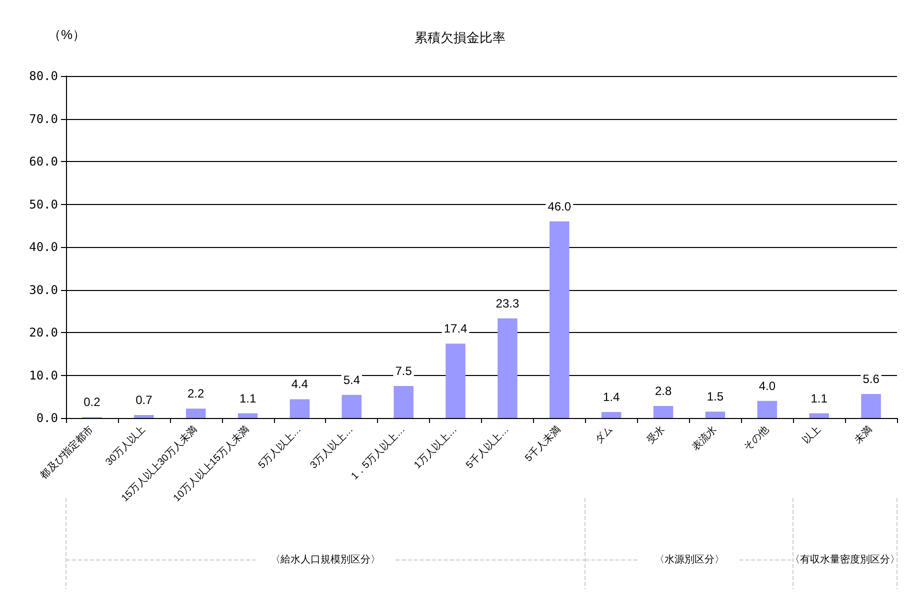  What do you see at coordinates (811, 434) in the screenshot?
I see `x-tick-label: 以上` at bounding box center [811, 434].